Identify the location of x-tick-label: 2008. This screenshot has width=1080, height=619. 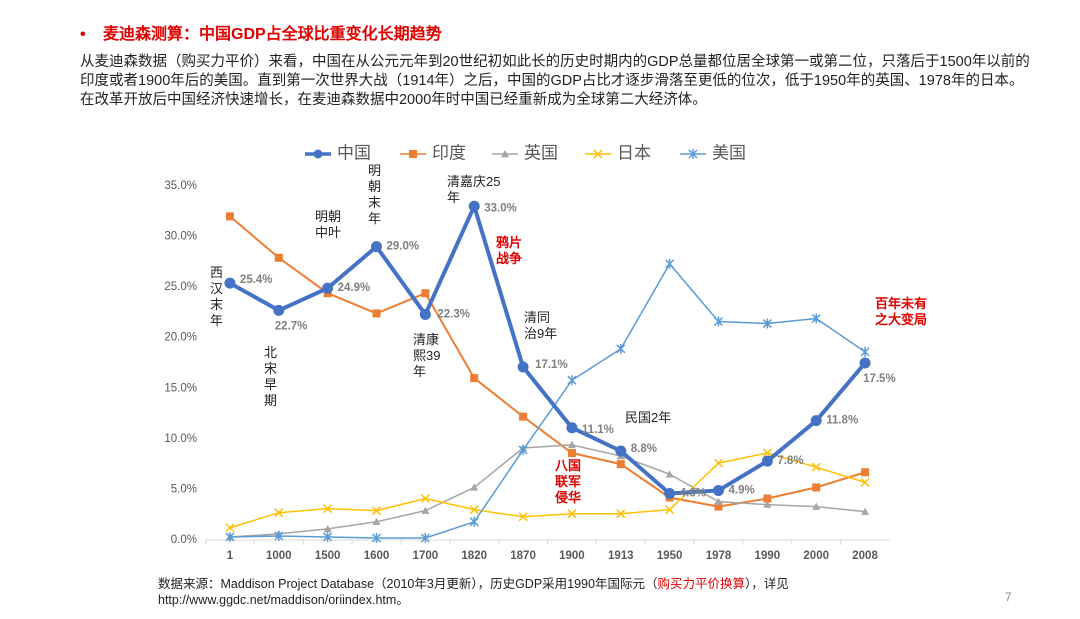
(865, 556).